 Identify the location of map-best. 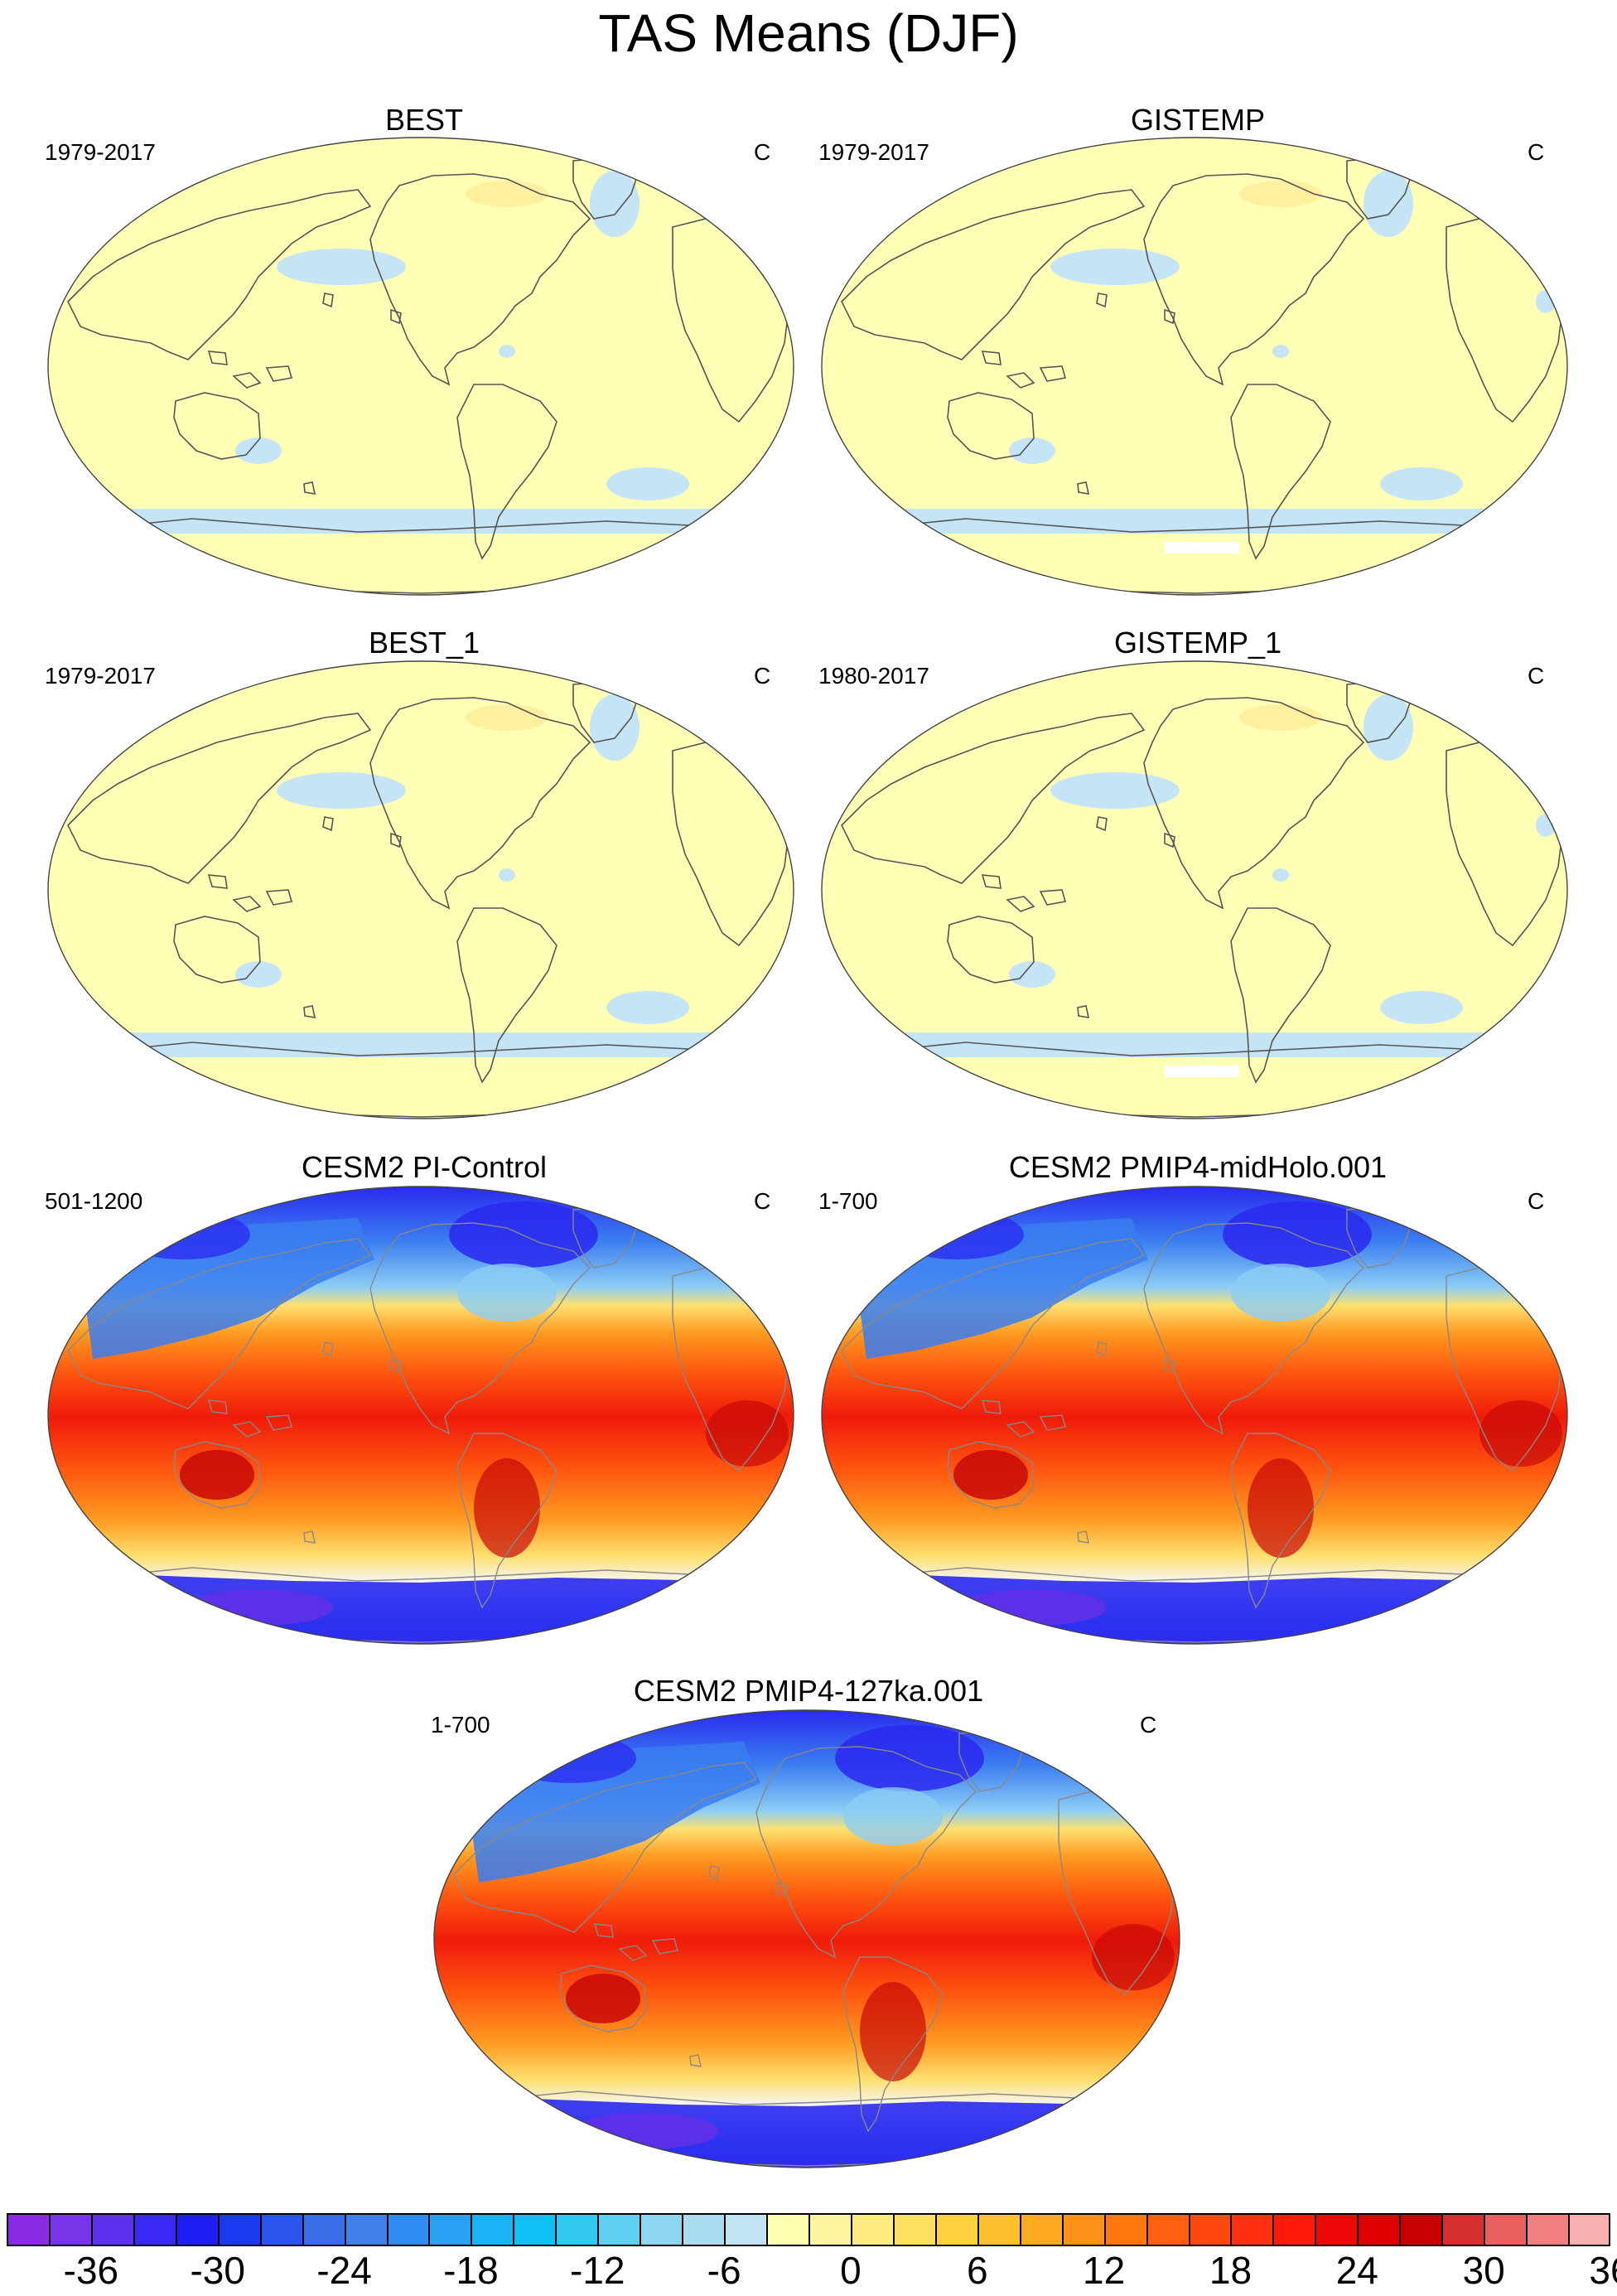
(420, 367).